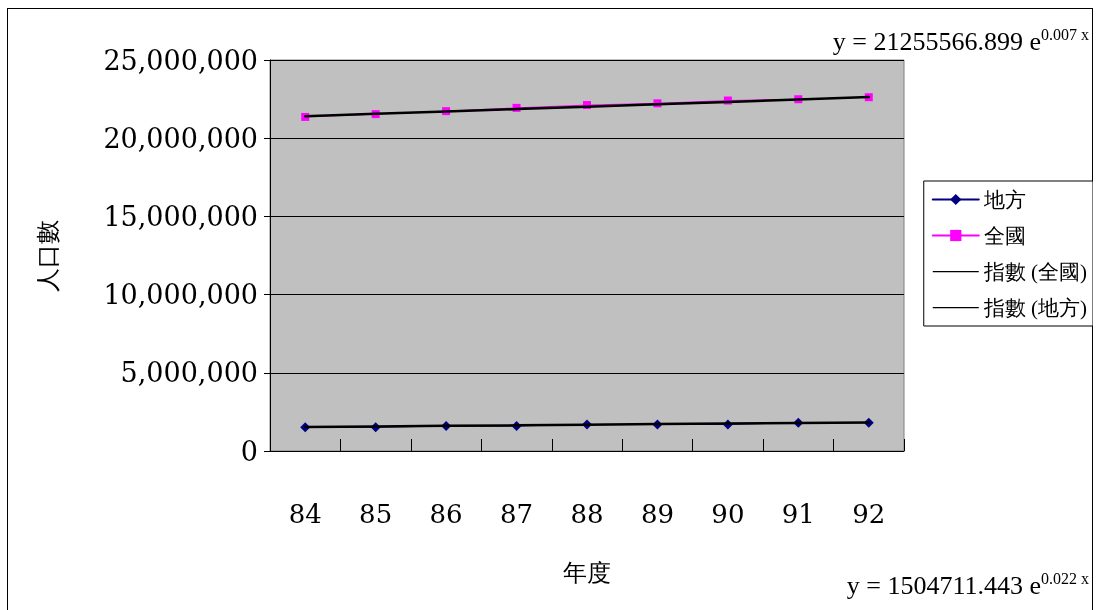 The image size is (1101, 610). What do you see at coordinates (180, 138) in the screenshot?
I see `y-tick-label: 20,000,000` at bounding box center [180, 138].